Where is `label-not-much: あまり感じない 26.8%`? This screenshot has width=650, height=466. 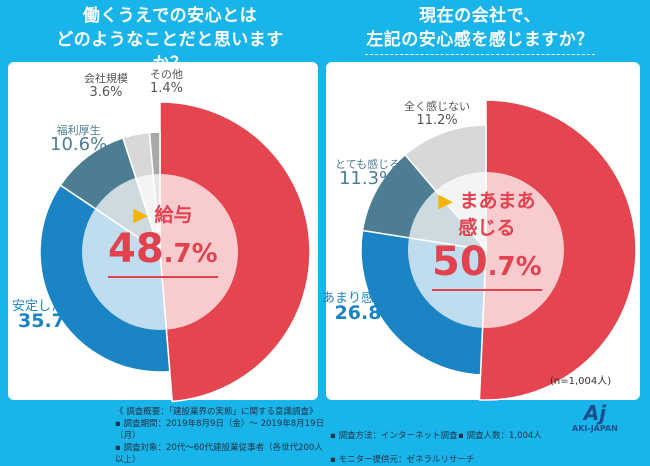
label-not-much: あまり感じない 26.8% is located at coordinates (368, 307).